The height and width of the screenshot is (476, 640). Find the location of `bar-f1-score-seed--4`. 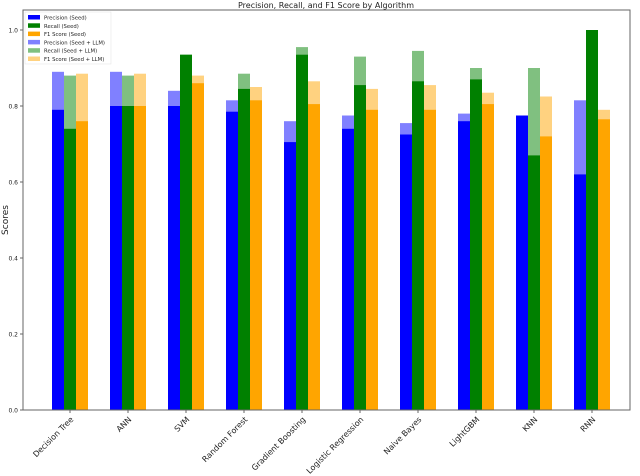

bar-f1-score-seed--4 is located at coordinates (314, 257).